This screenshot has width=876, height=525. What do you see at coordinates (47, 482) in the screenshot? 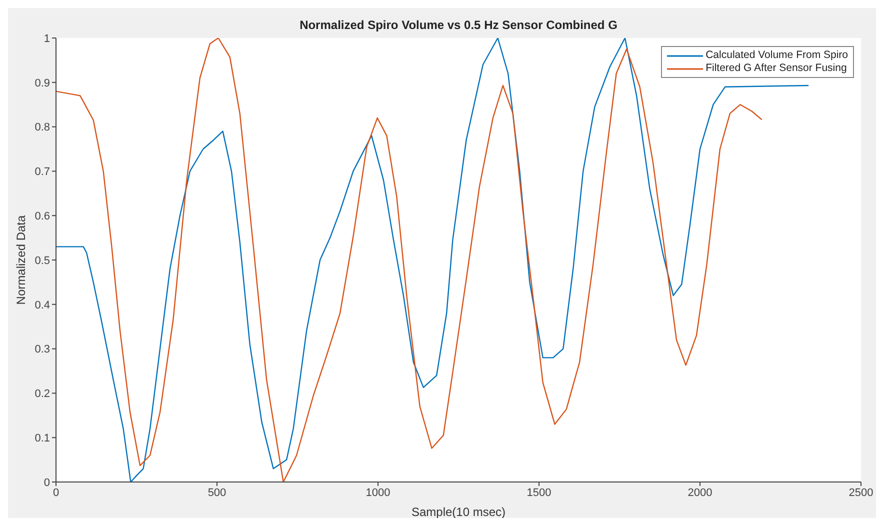
I see `y-tick-label: 0` at bounding box center [47, 482].